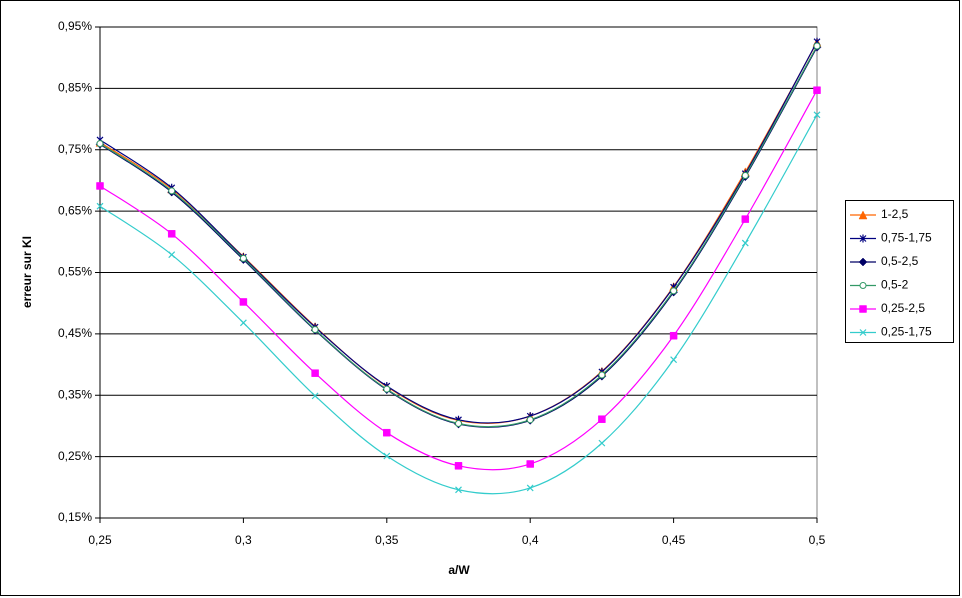 The image size is (962, 598). I want to click on x-tick-label: 0,4, so click(530, 540).